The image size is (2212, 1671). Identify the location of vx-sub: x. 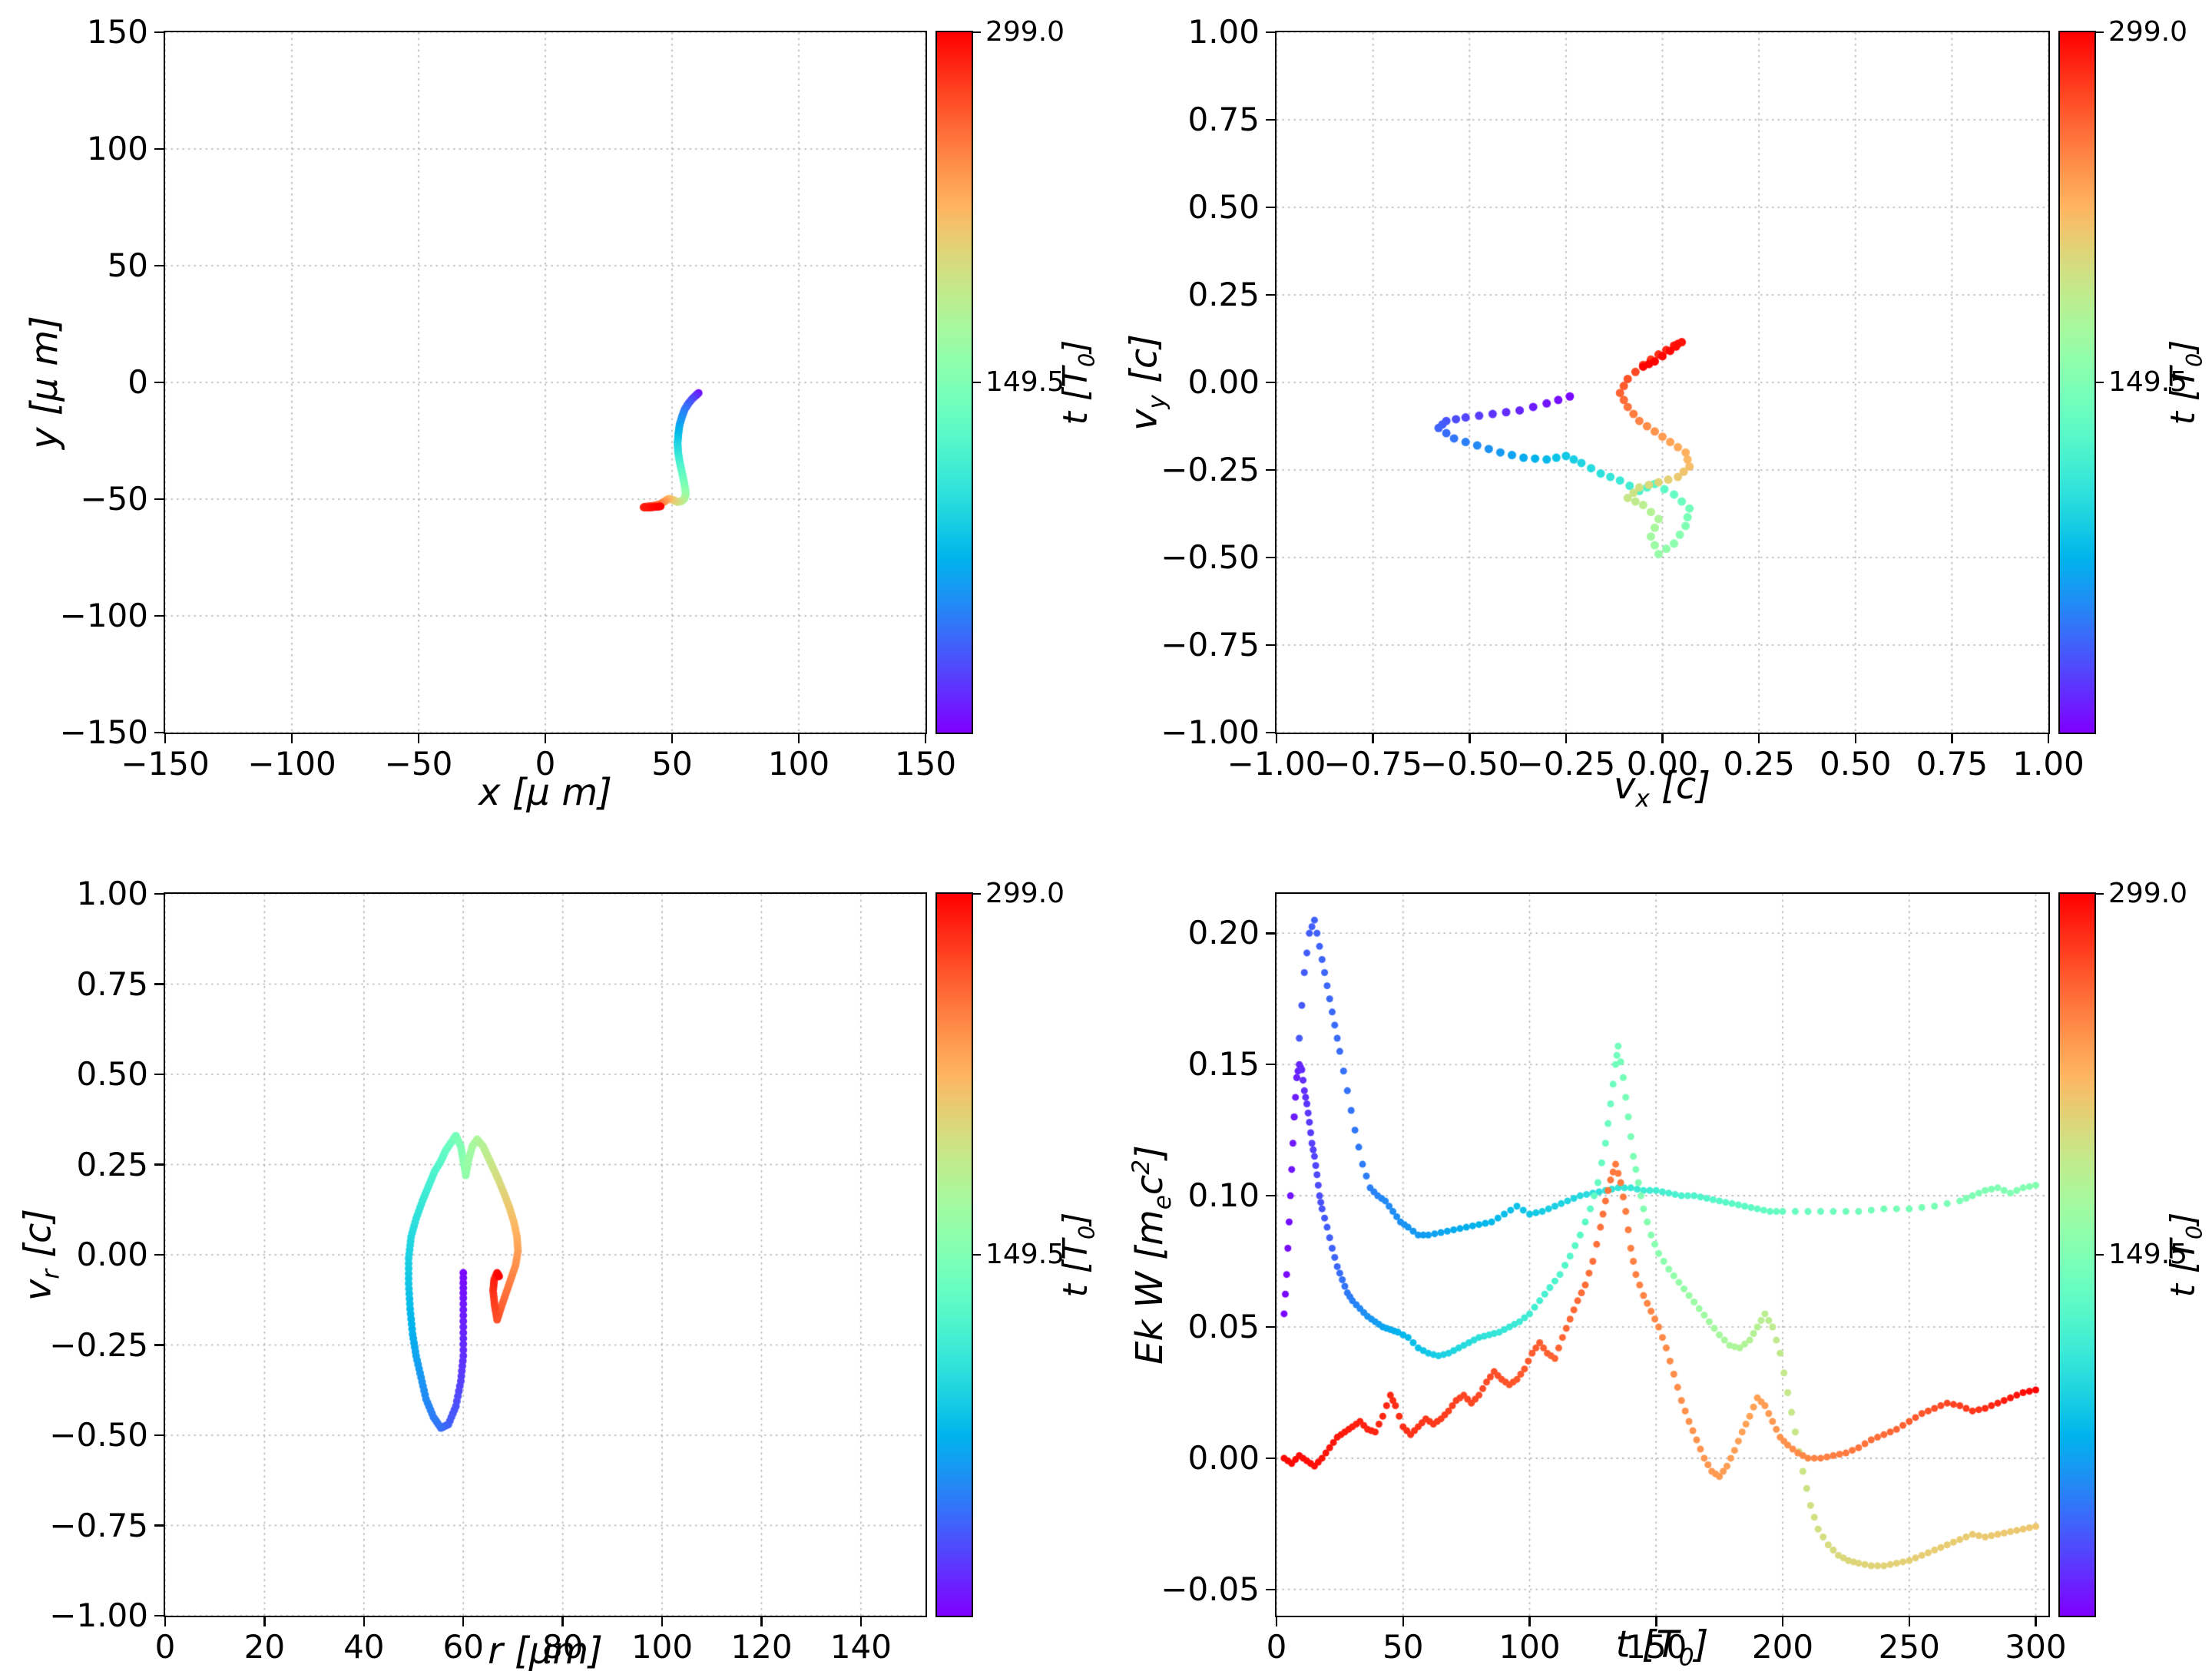
(1642, 799).